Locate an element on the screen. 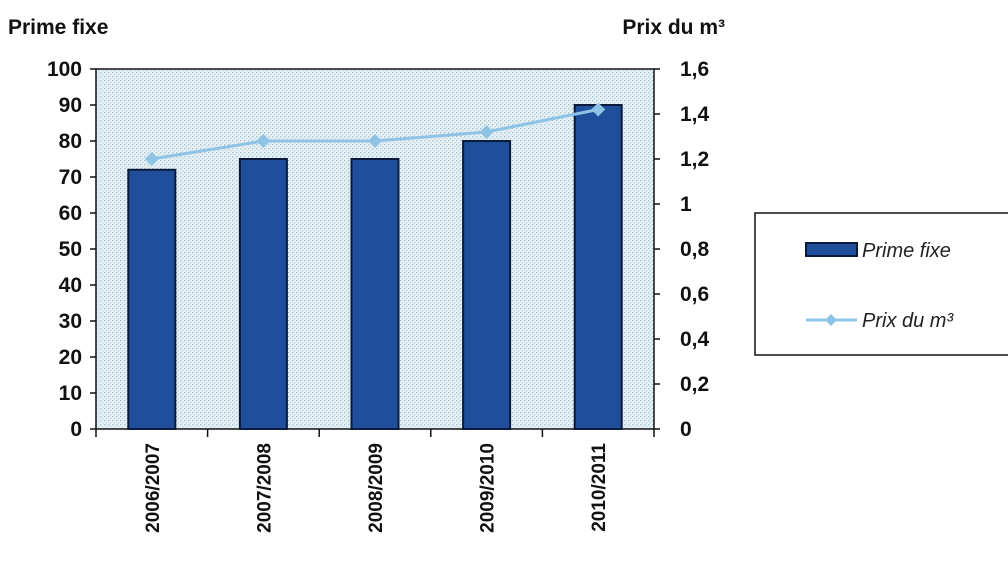  right-tick-label: 0,6 is located at coordinates (694, 294).